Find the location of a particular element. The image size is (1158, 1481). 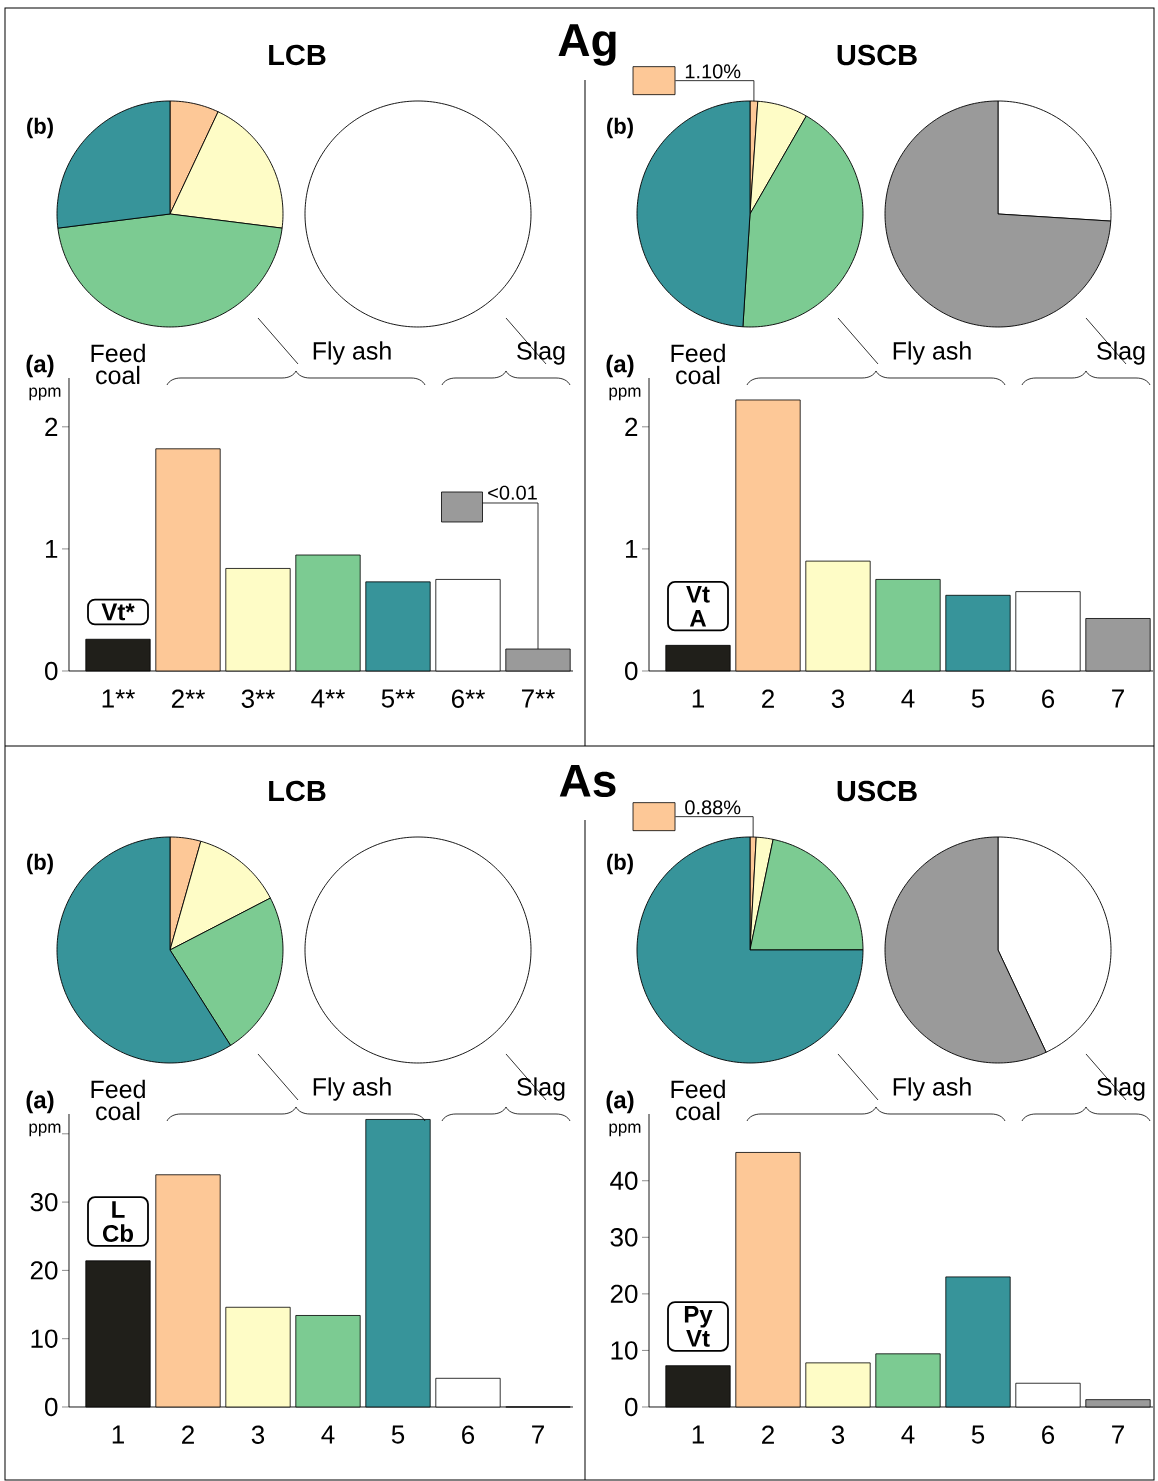

data-label: 0.88% is located at coordinates (713, 807).